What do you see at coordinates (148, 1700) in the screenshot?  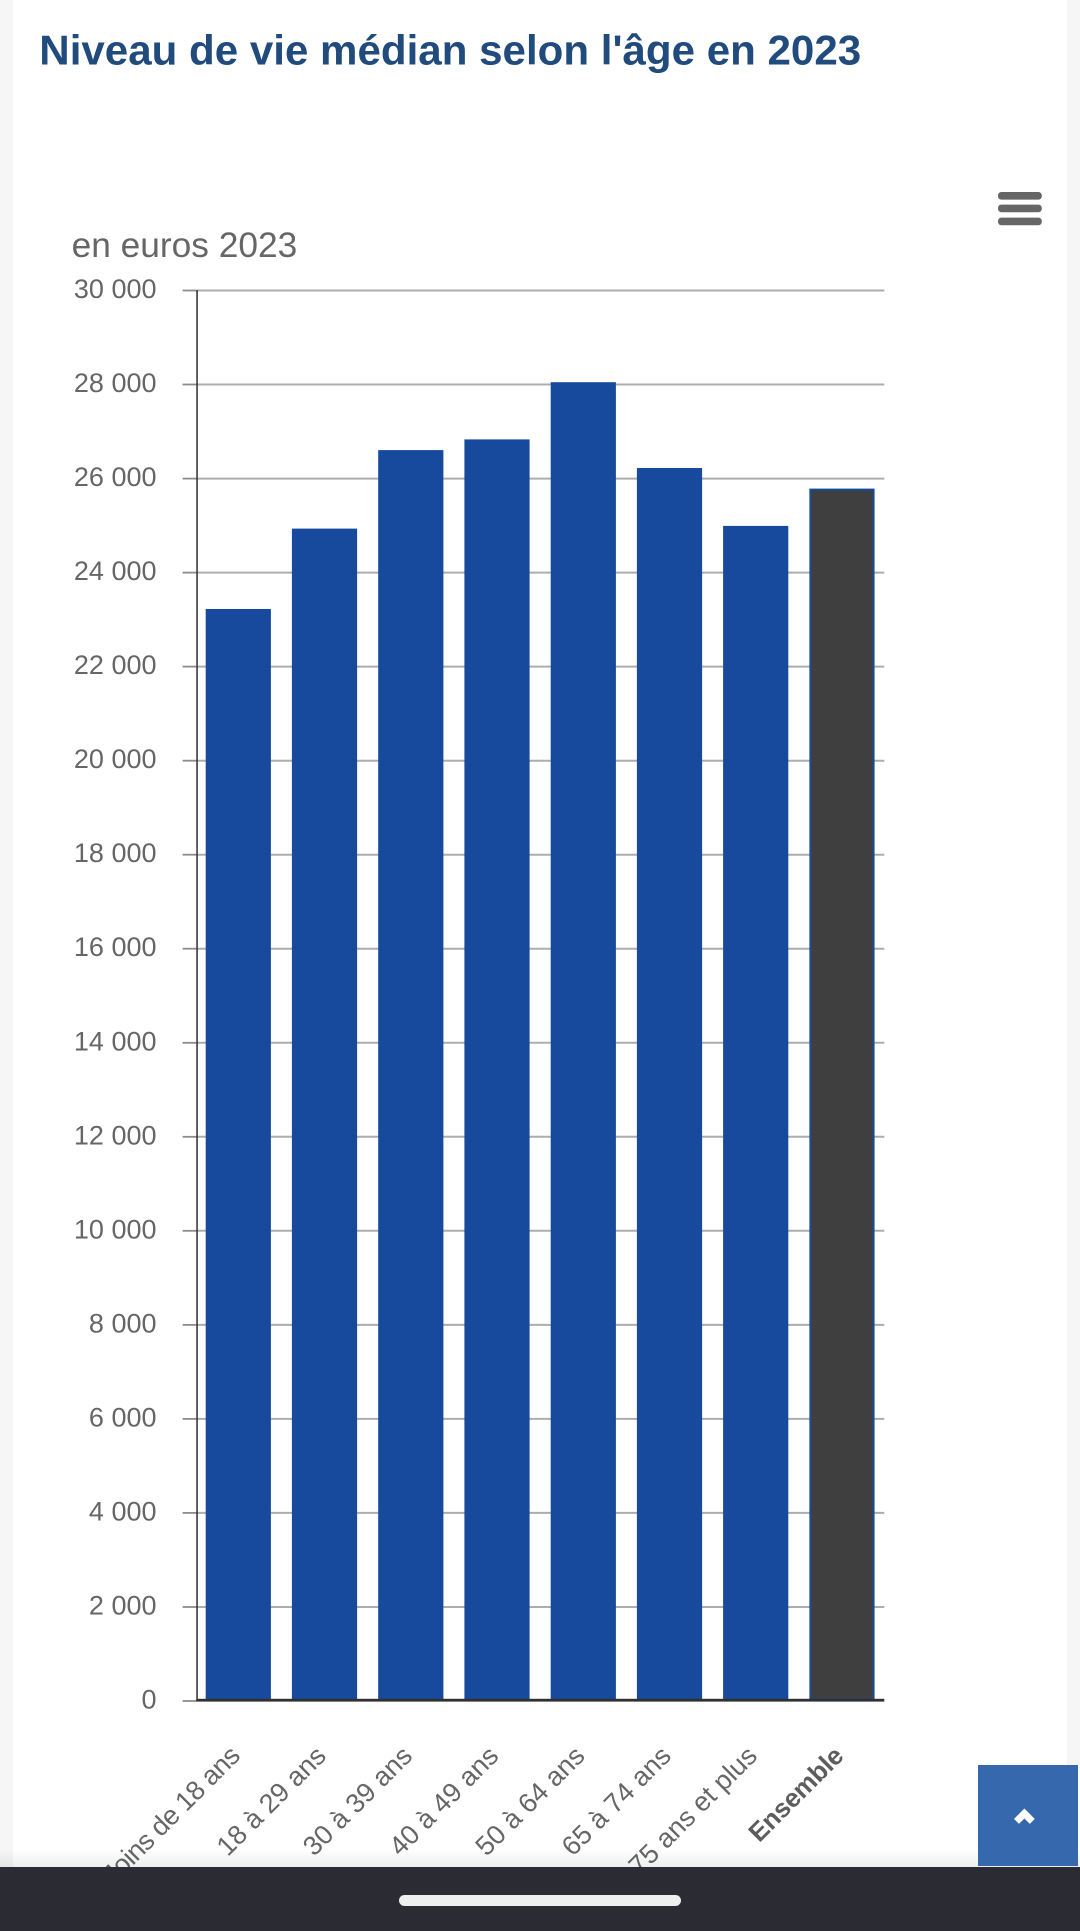 I see `svg-text: 0` at bounding box center [148, 1700].